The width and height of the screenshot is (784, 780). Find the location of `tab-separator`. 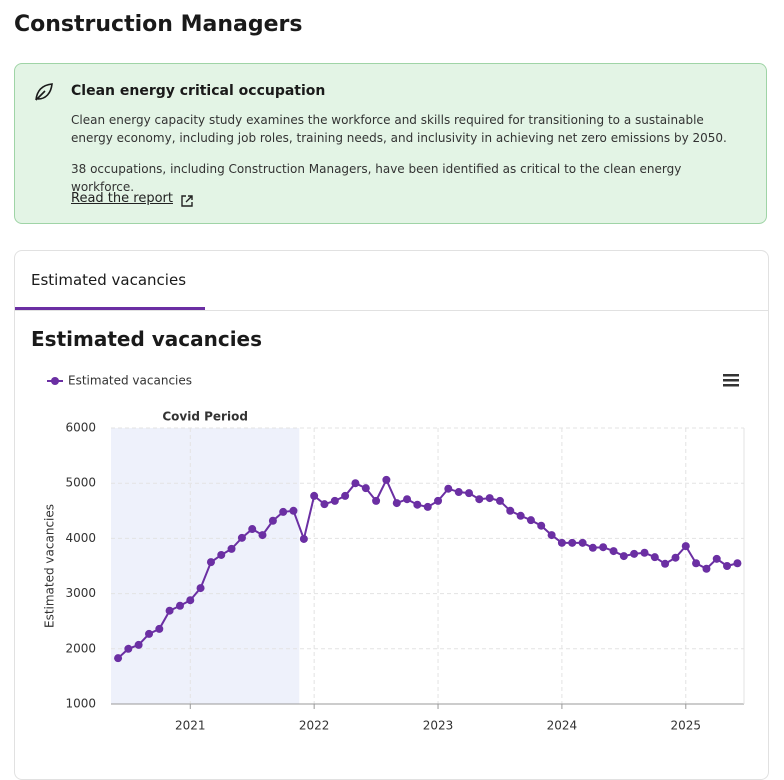

tab-separator is located at coordinates (391, 310).